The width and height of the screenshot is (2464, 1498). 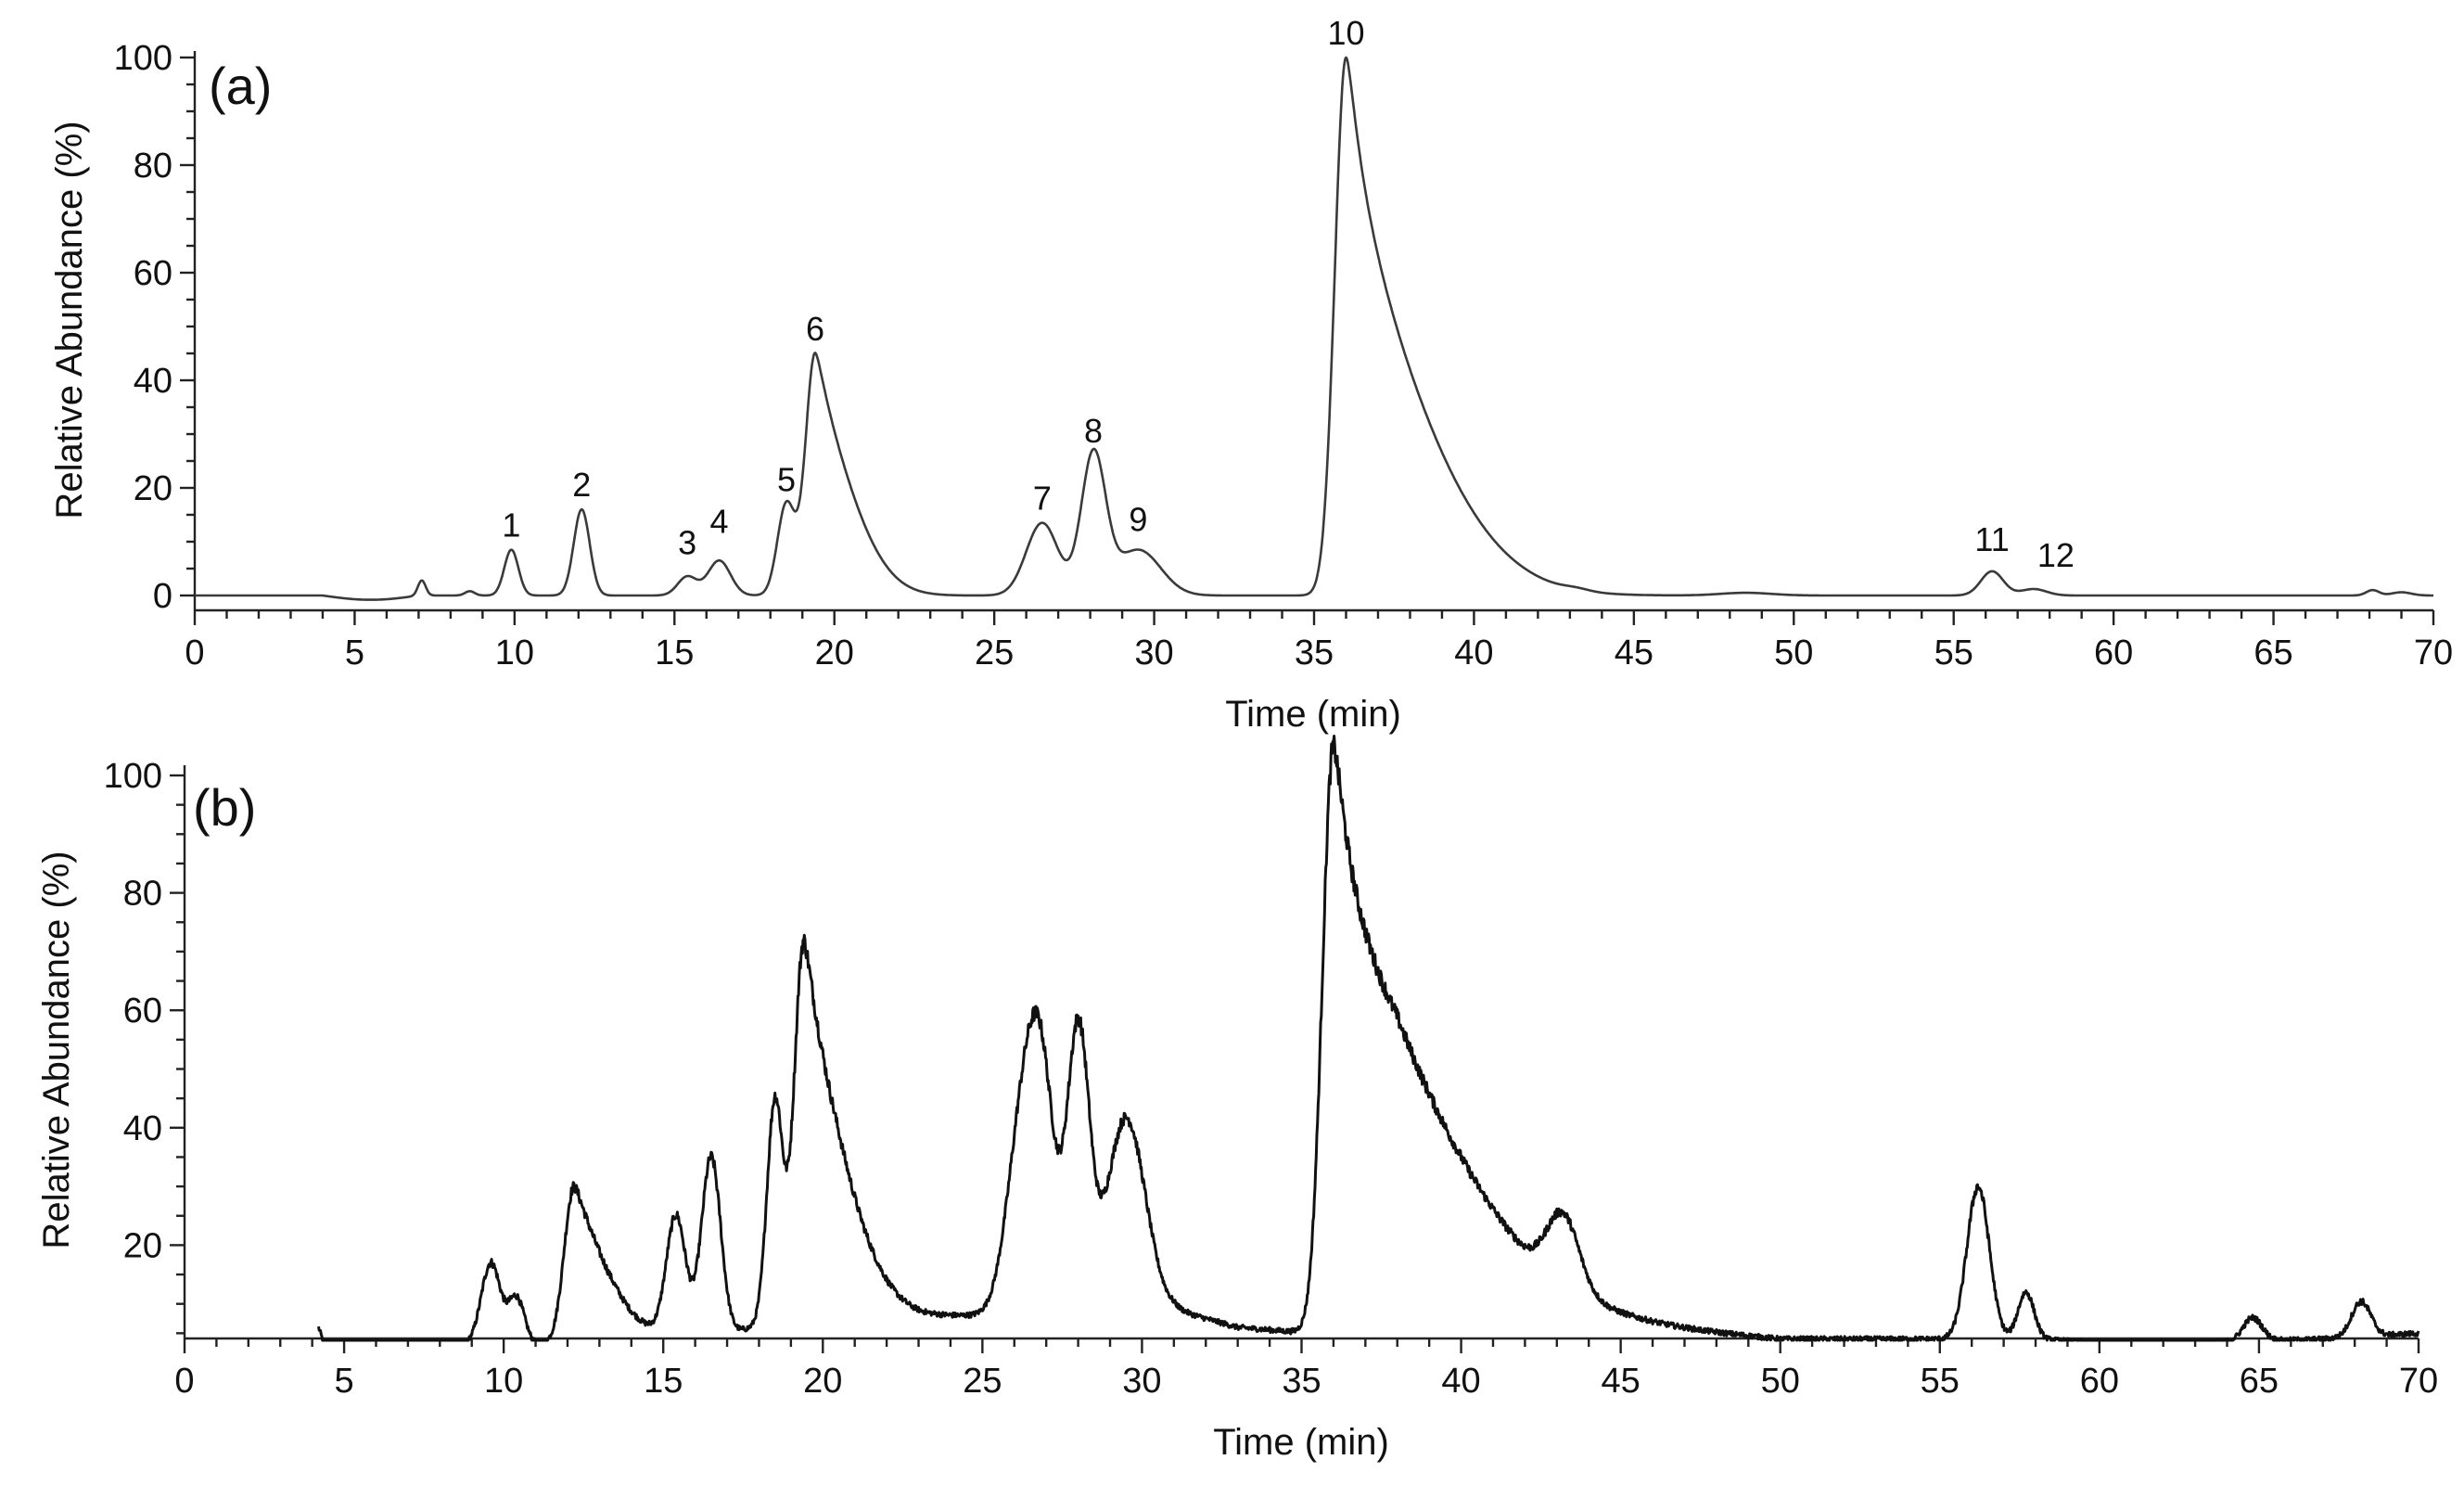 I want to click on y-tick-label: 0, so click(x=162, y=596).